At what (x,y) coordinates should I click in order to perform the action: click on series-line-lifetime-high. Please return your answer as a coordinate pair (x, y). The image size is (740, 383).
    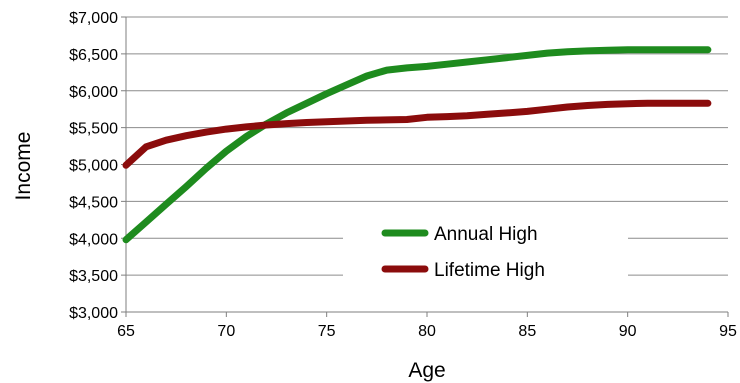
    Looking at the image, I should click on (417, 134).